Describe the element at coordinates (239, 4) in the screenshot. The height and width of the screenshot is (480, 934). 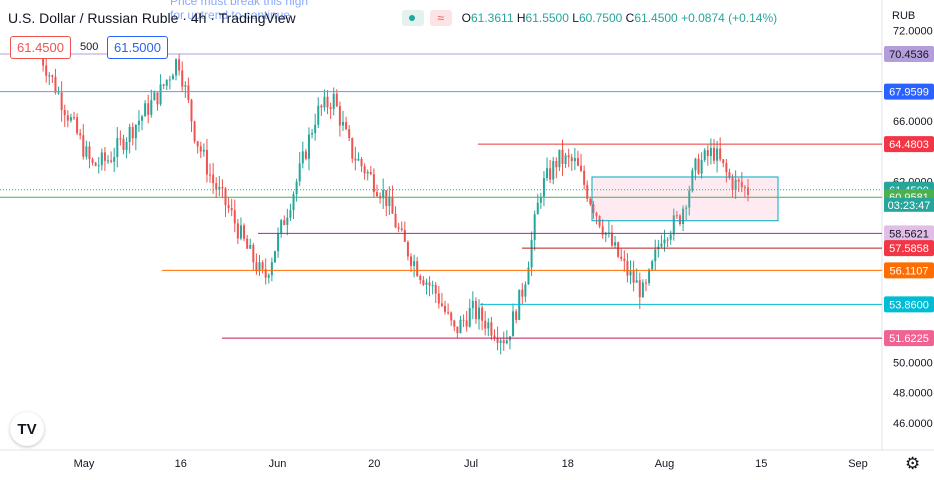
I see `overlay-note-1: Price must break this high` at that location.